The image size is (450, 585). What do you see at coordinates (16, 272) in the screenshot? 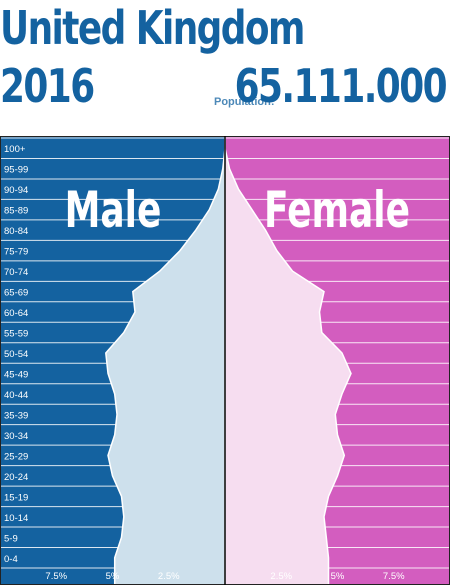
I see `age-label: 70-74` at bounding box center [16, 272].